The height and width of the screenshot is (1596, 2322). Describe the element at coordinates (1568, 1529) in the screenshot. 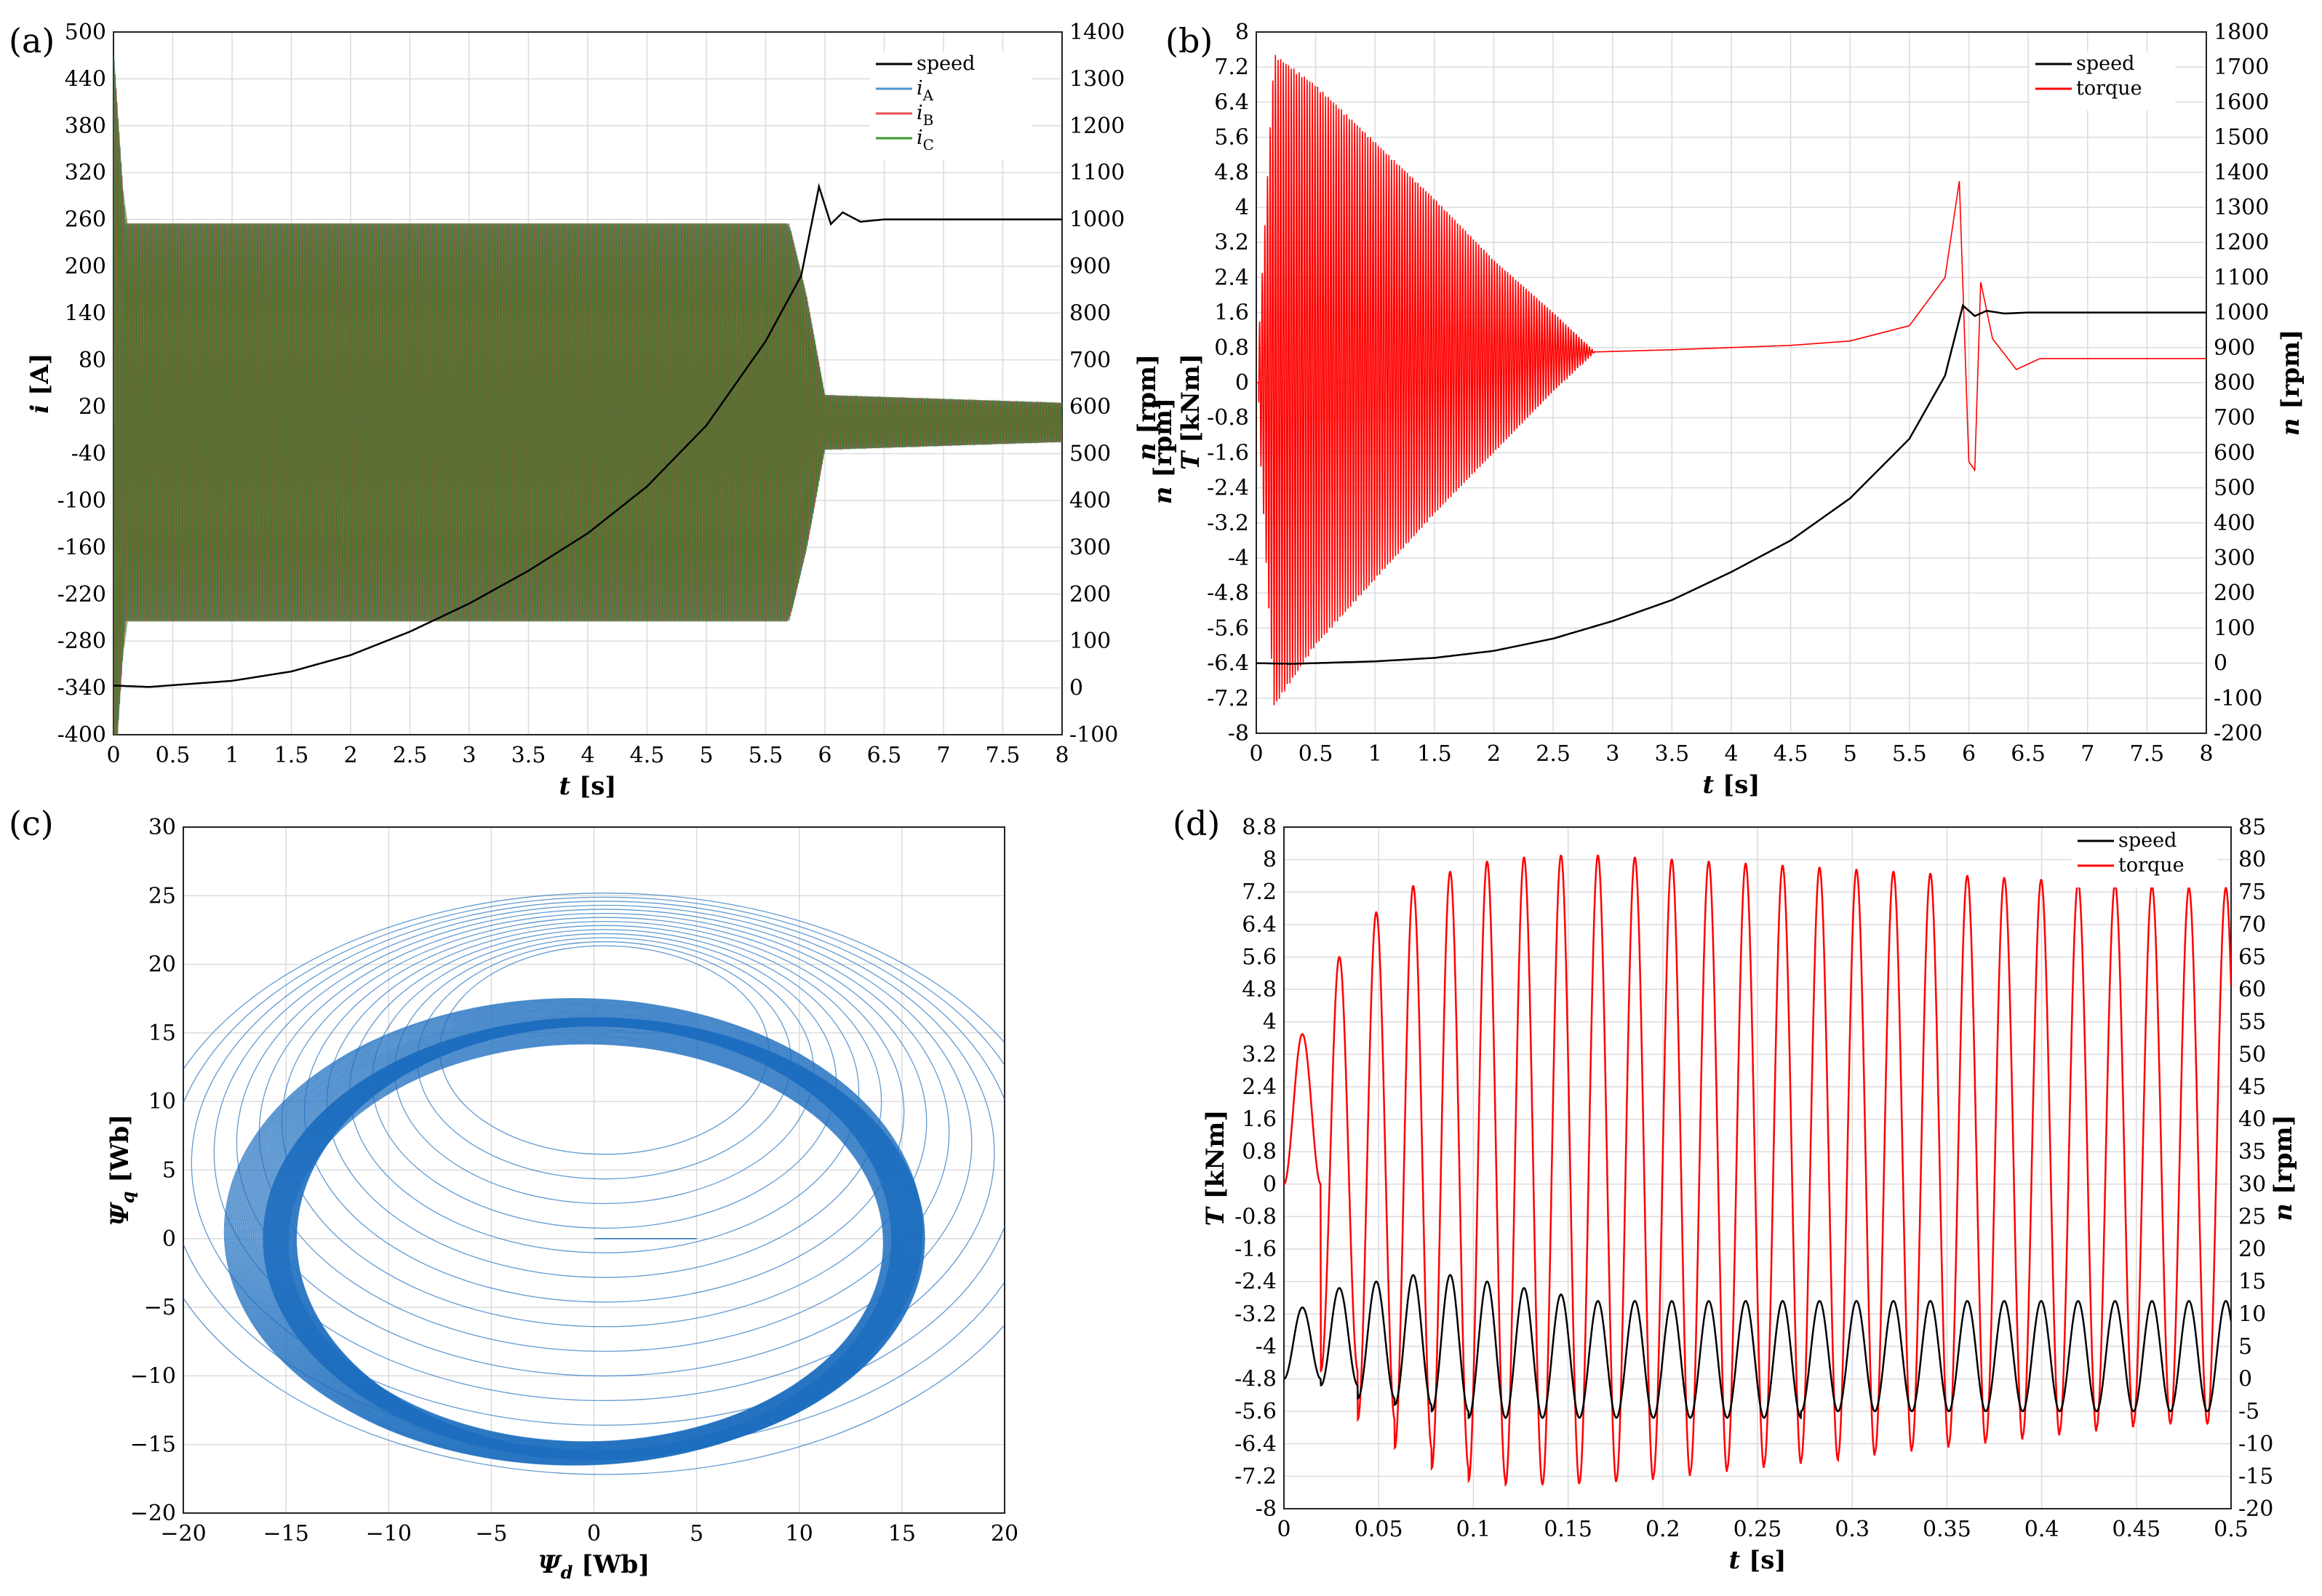

I see `x-tick-label: 0.15` at that location.